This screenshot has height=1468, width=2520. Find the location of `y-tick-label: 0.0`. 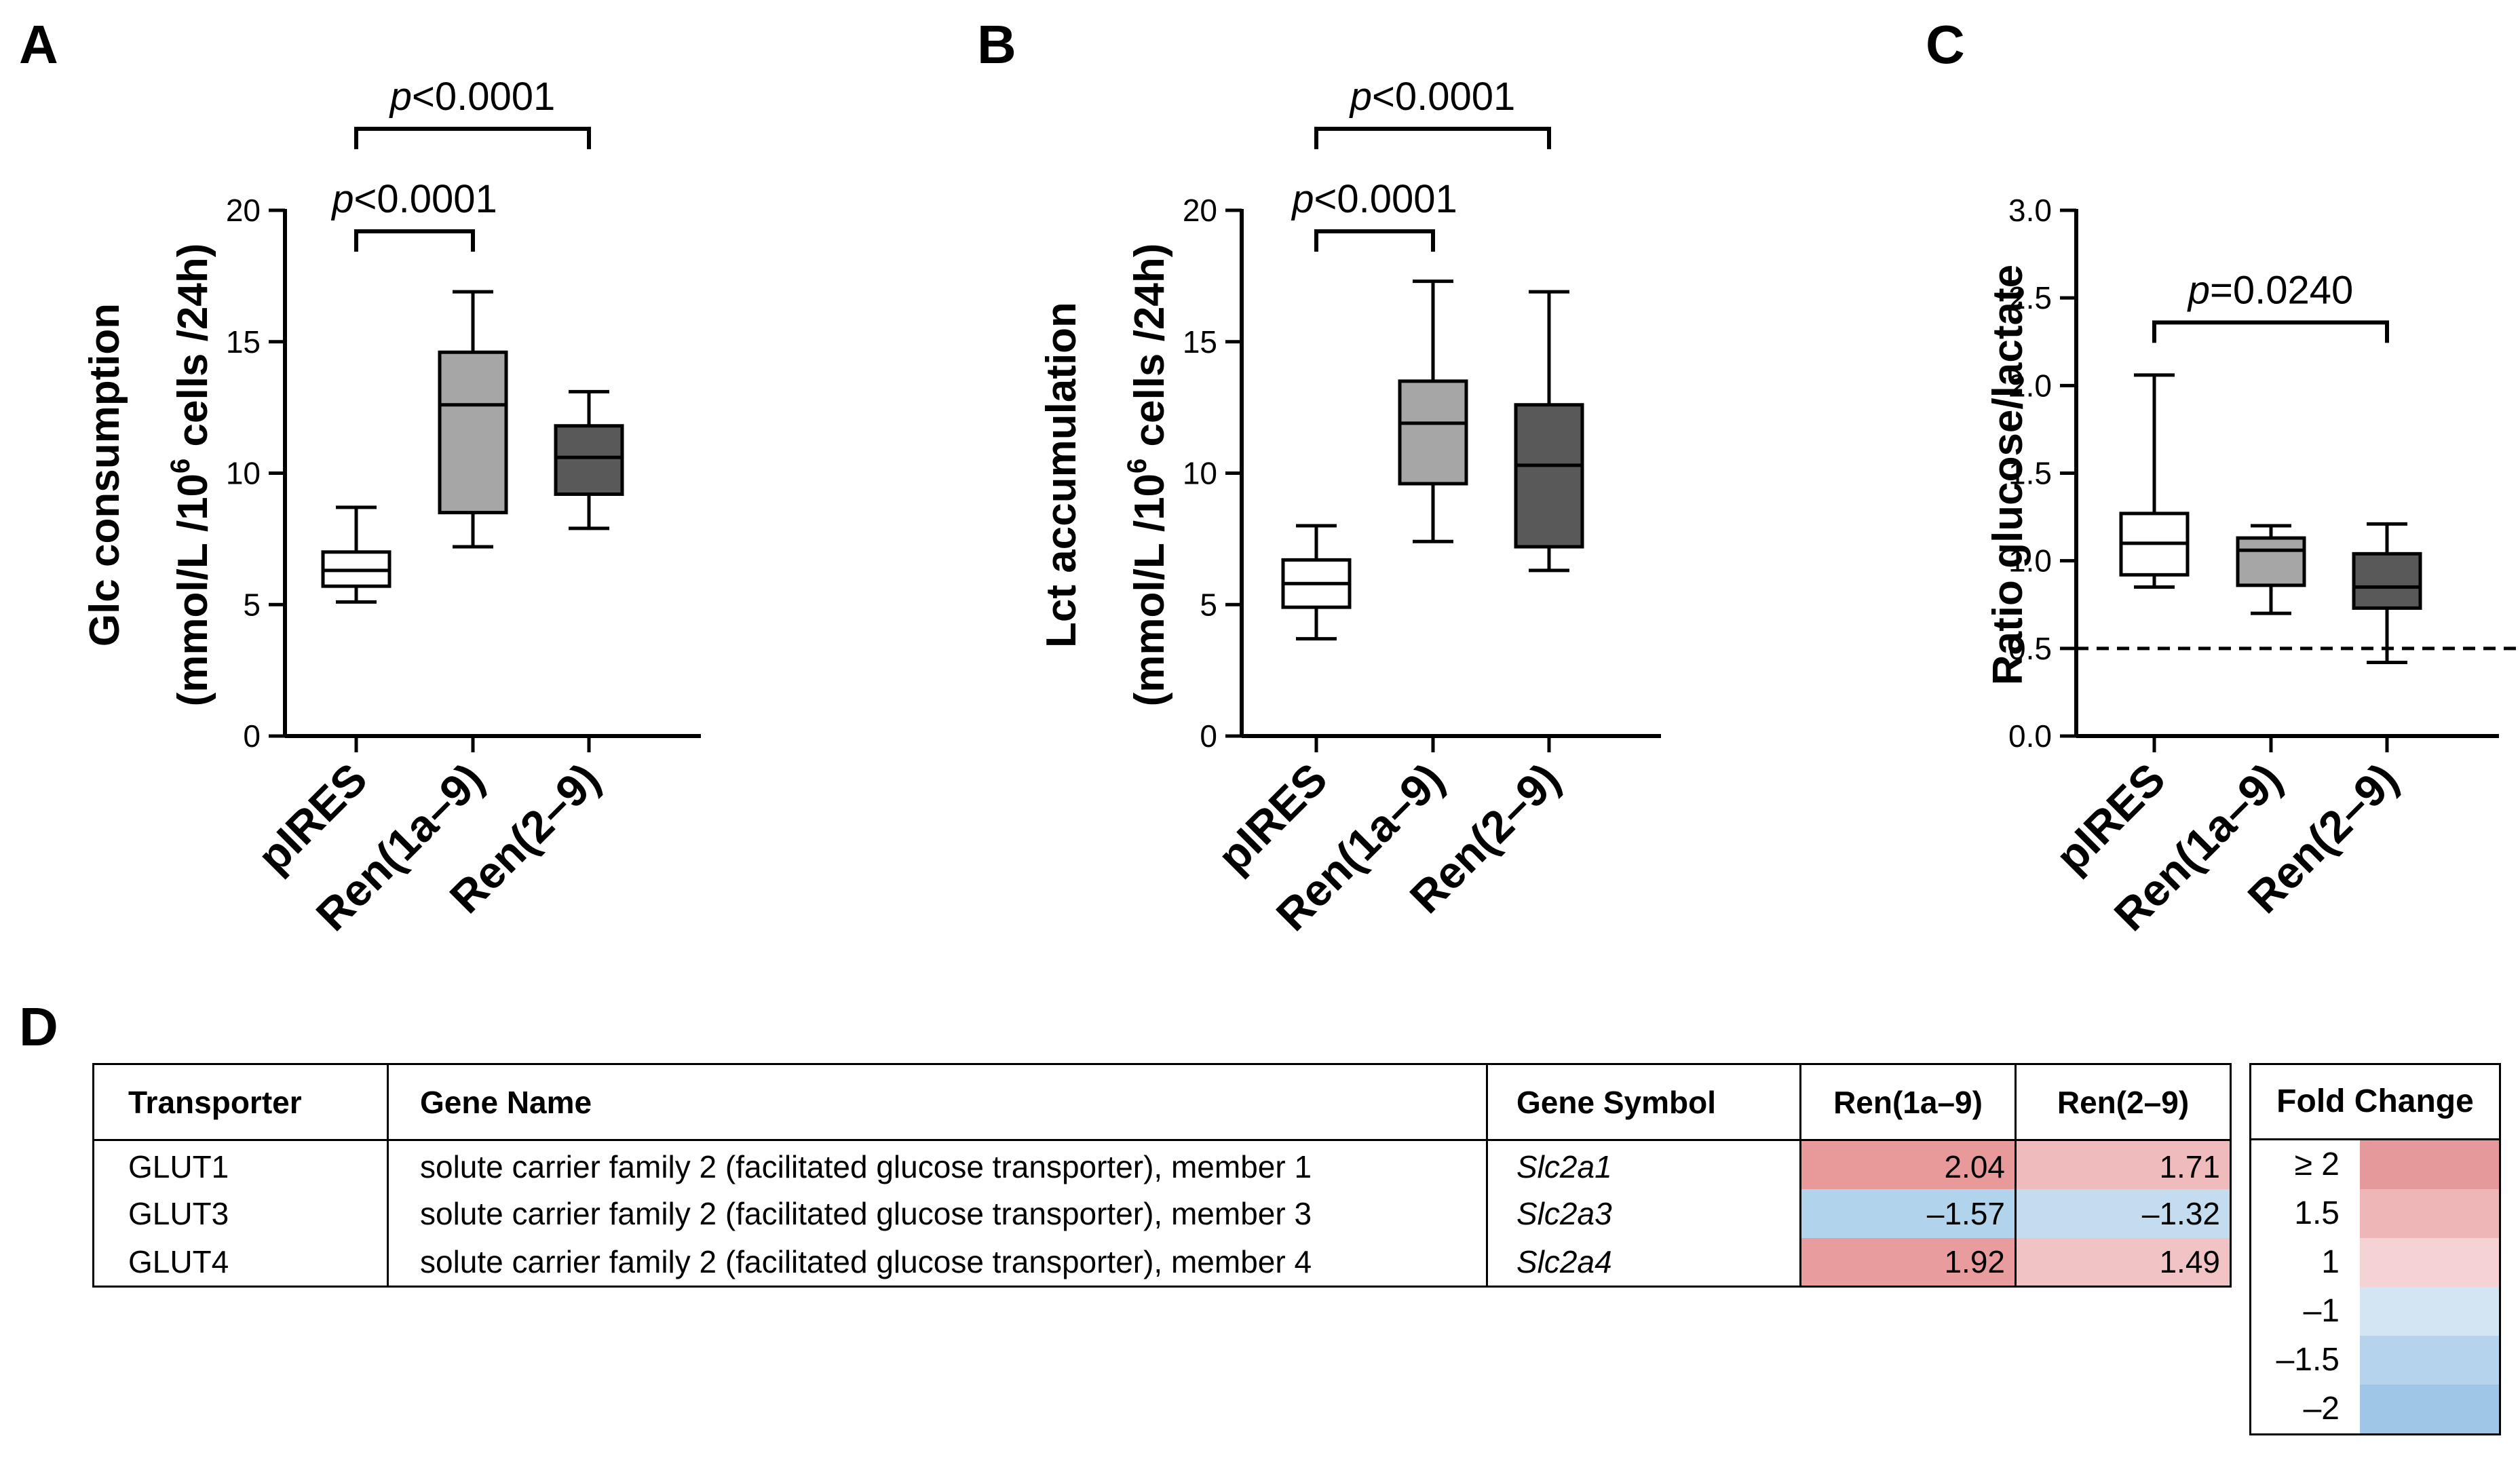

y-tick-label: 0.0 is located at coordinates (2030, 736).